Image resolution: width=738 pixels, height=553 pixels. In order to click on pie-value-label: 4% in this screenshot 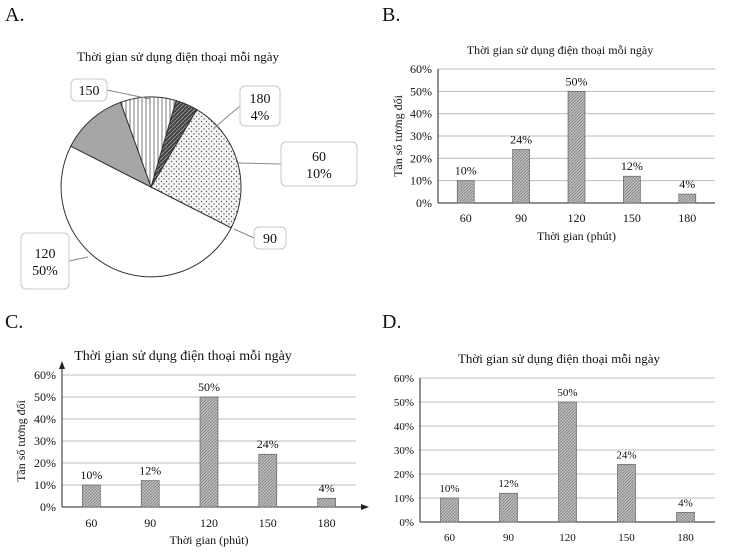, I will do `click(260, 116)`.